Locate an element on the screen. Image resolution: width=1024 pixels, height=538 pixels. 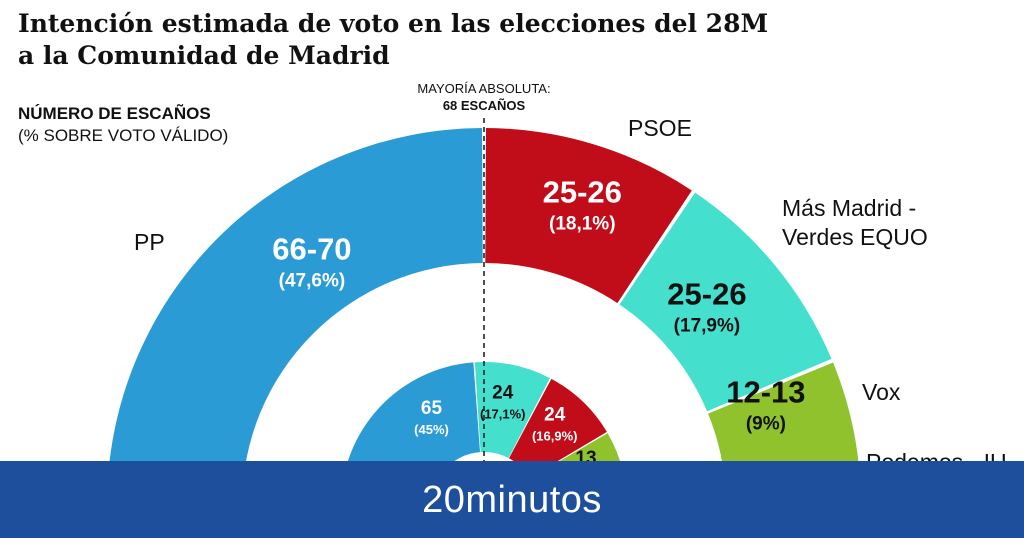
brand-logo: 20minutos is located at coordinates (512, 500).